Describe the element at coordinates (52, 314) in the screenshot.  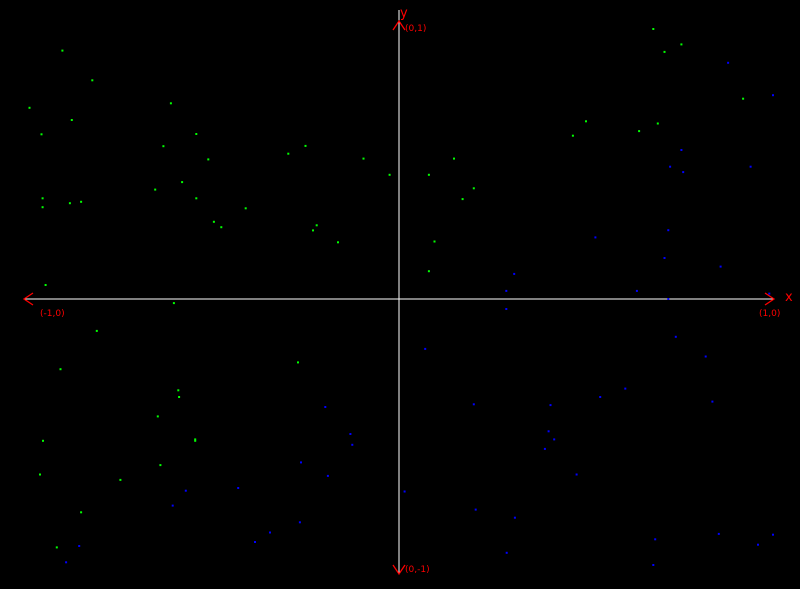
I see `x-min-tick-label: (-1,0)` at that location.